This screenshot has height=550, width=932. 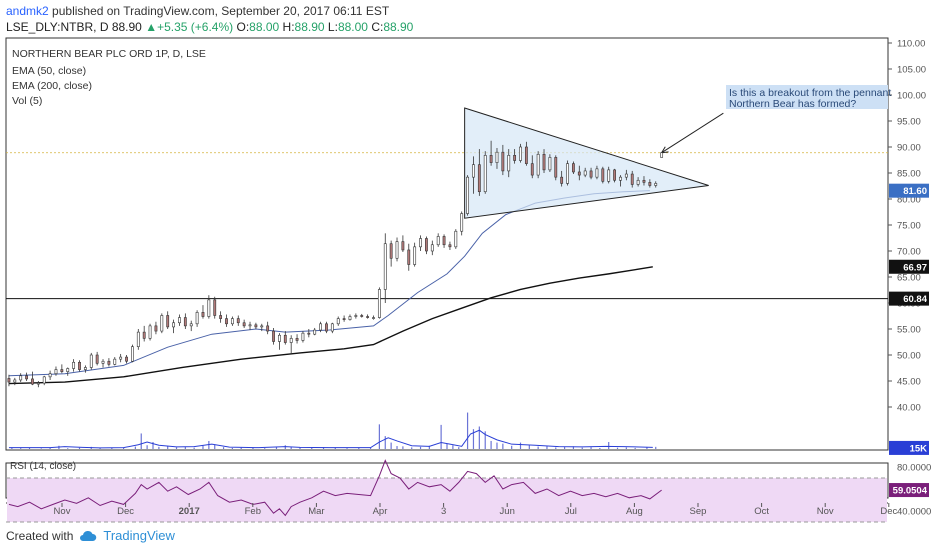 I want to click on y-tick-label: 85.00, so click(x=909, y=174).